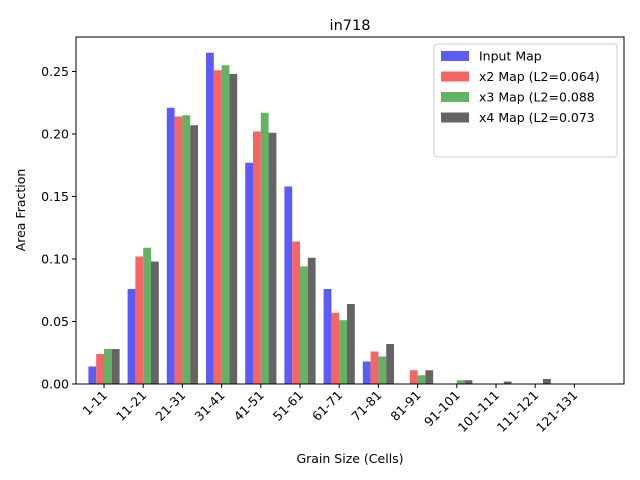 This screenshot has height=480, width=640. I want to click on x-axis-label: Grain Size (Cells), so click(349, 458).